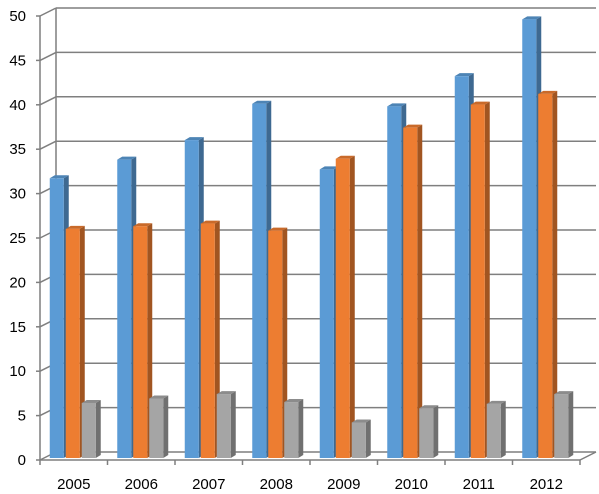 Image resolution: width=599 pixels, height=494 pixels. What do you see at coordinates (17, 105) in the screenshot?
I see `y-tick-label: 40` at bounding box center [17, 105].